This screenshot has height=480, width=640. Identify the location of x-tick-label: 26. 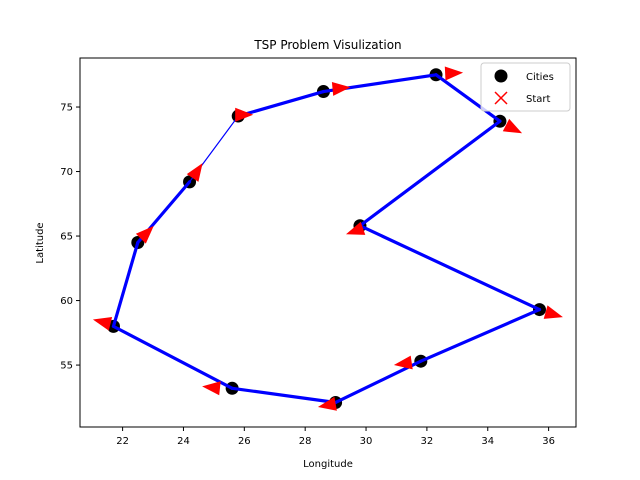
(244, 441).